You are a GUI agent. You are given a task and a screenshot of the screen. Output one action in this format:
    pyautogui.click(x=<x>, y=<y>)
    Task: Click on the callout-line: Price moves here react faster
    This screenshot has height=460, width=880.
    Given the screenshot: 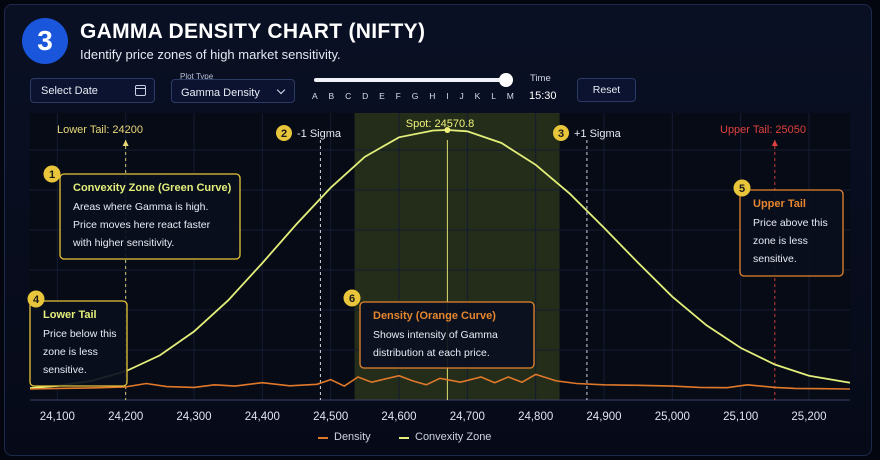 What is the action you would take?
    pyautogui.click(x=142, y=225)
    